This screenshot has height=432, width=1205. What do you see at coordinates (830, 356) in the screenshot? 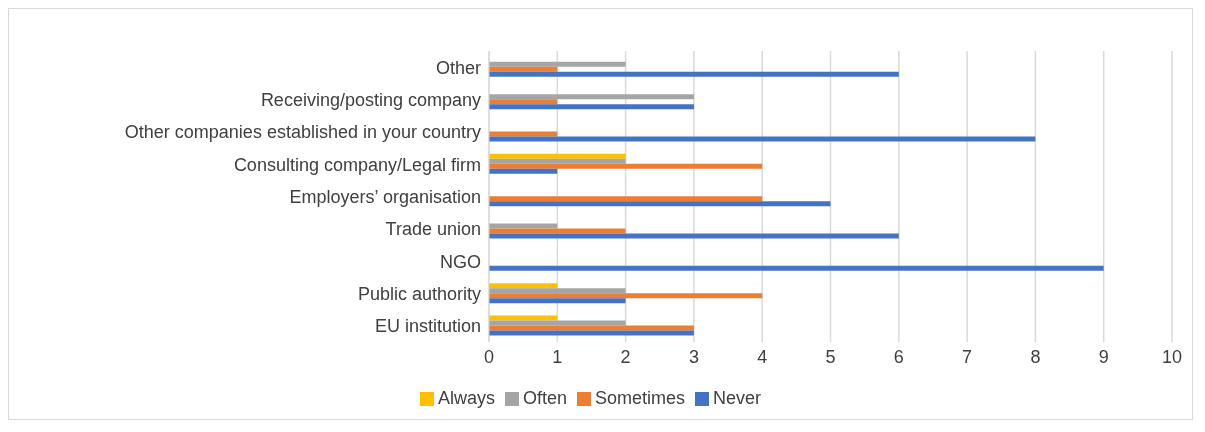
I see `x-tick-label: 5` at bounding box center [830, 356].